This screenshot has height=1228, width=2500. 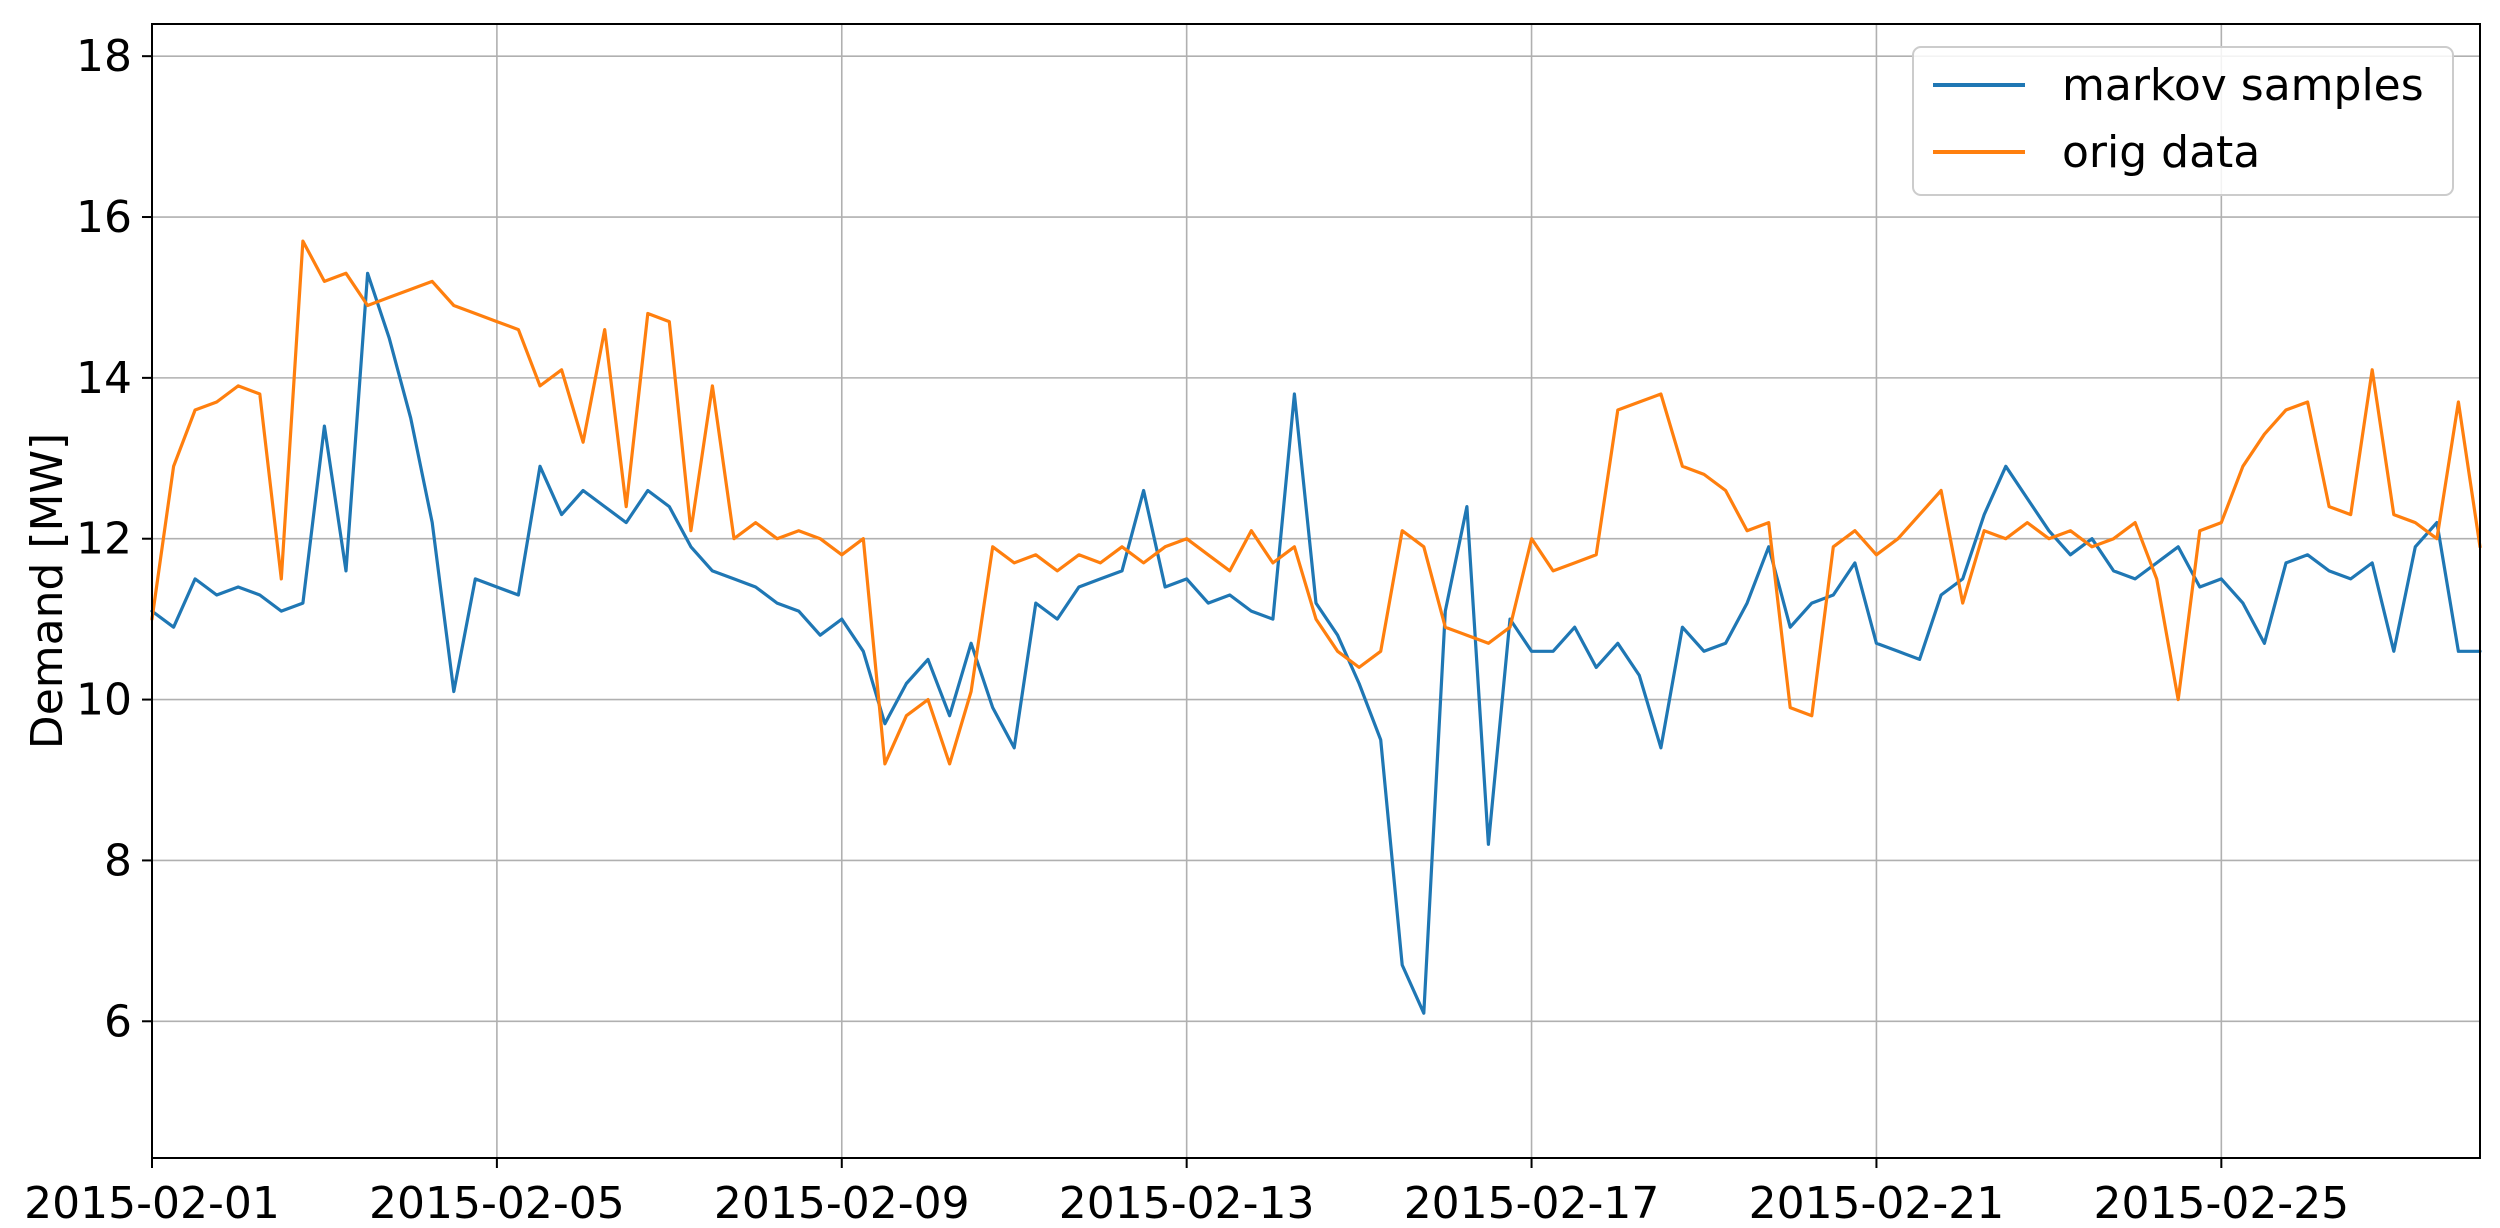 I want to click on legend-label-orig-data: orig data, so click(x=2161, y=152).